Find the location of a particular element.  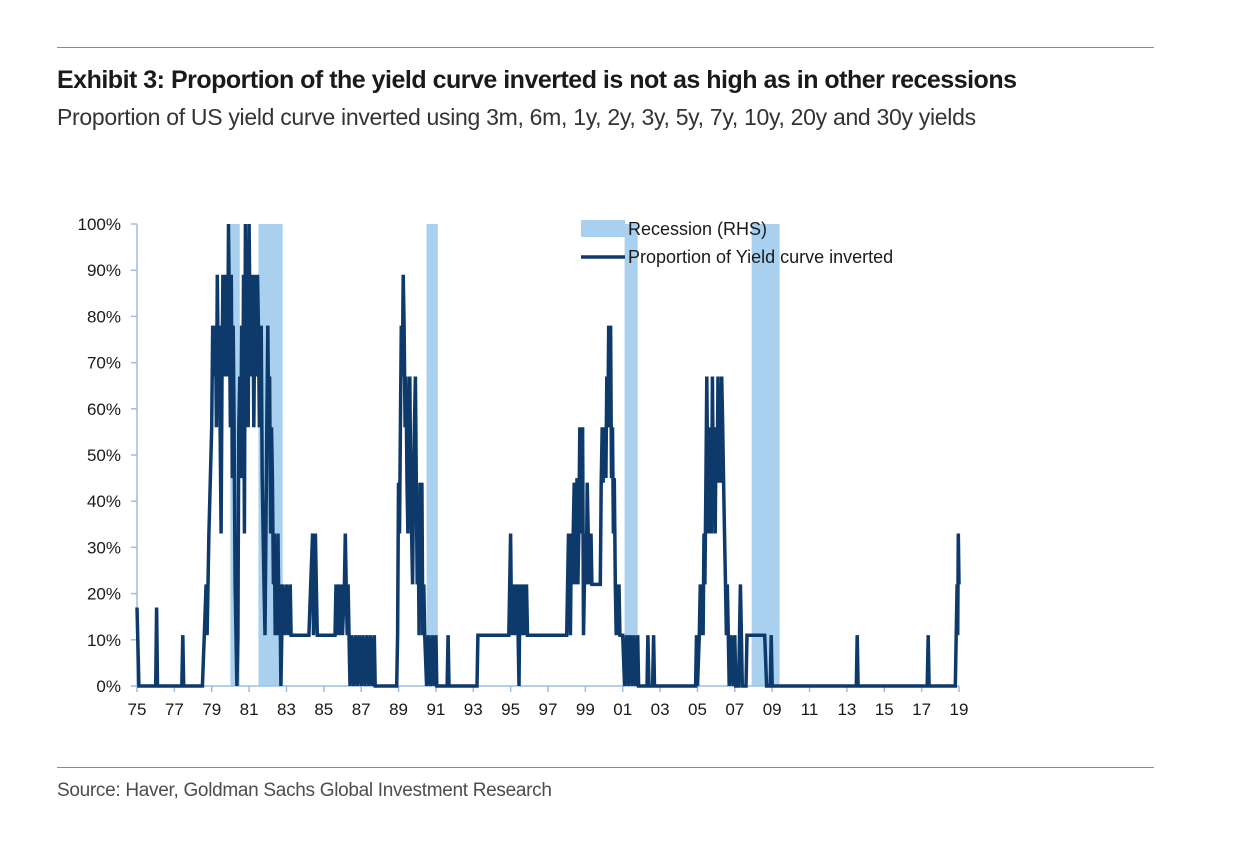

x-tick-label: 99 is located at coordinates (585, 709).